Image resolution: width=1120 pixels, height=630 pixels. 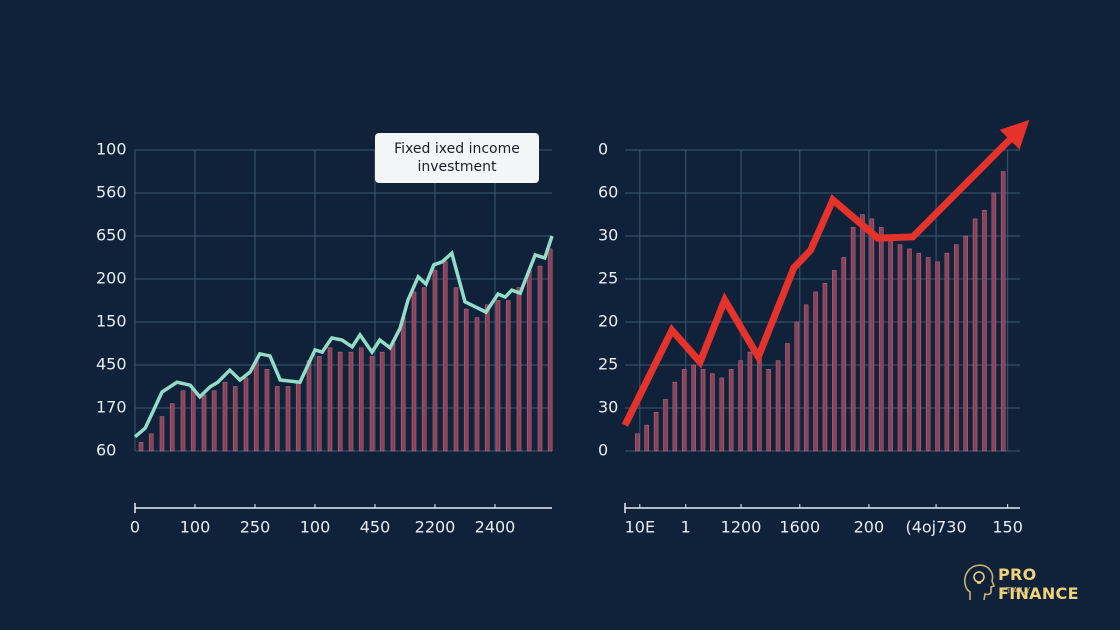 What do you see at coordinates (495, 527) in the screenshot?
I see `x-tick-label: 2400` at bounding box center [495, 527].